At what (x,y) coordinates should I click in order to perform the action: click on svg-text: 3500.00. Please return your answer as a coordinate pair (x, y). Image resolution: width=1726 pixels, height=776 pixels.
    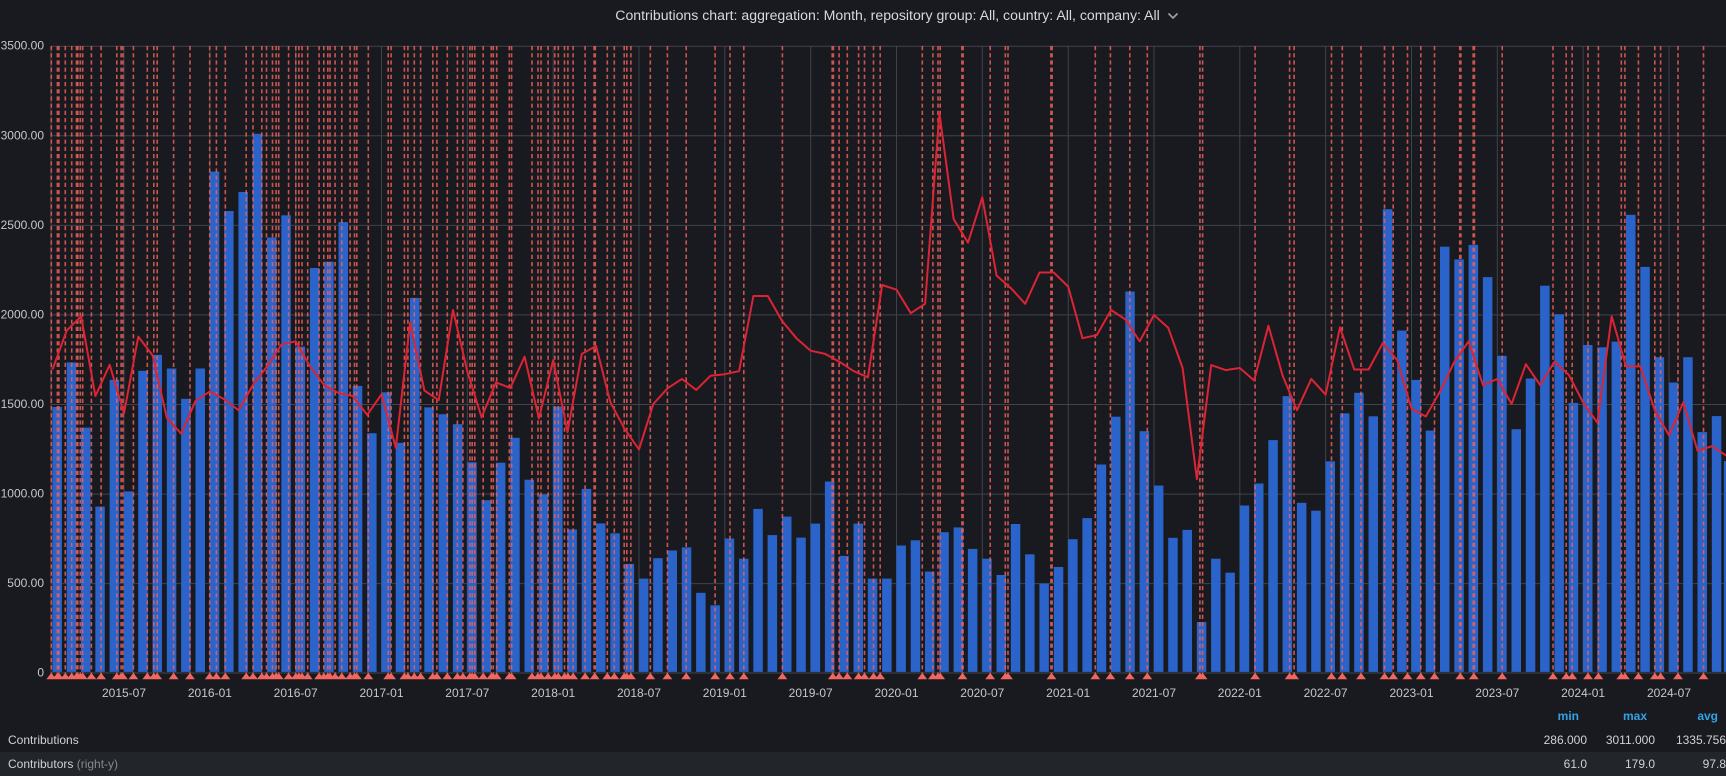
    Looking at the image, I should click on (23, 46).